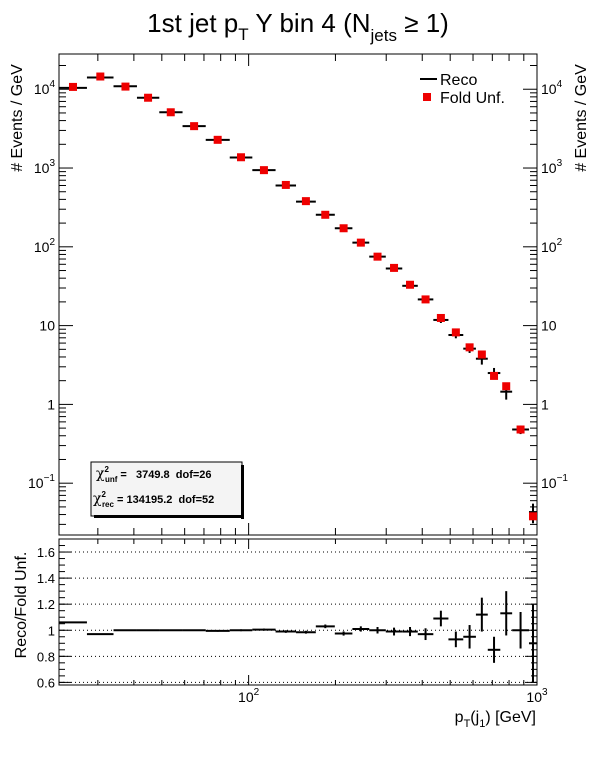 This screenshot has width=596, height=772. I want to click on top-y-tick-label: 10⁴, so click(45, 88).